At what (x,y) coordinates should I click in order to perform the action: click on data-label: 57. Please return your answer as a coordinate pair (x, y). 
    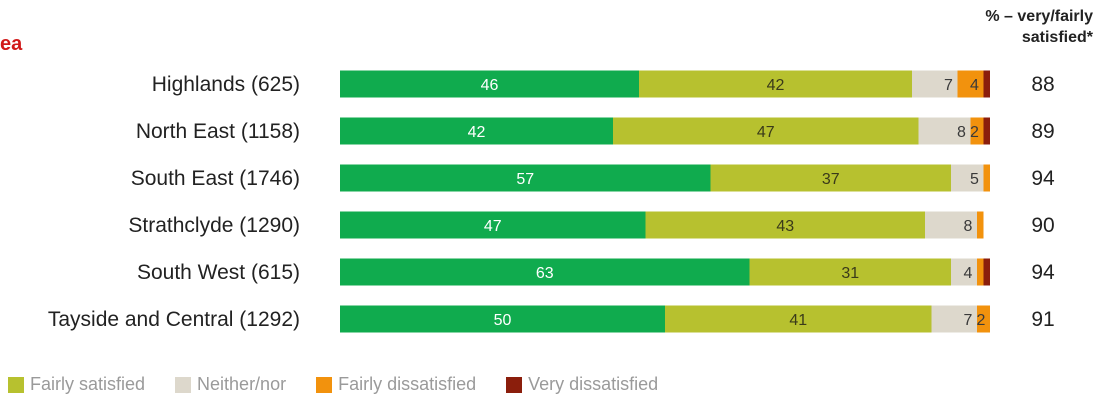
    Looking at the image, I should click on (525, 179).